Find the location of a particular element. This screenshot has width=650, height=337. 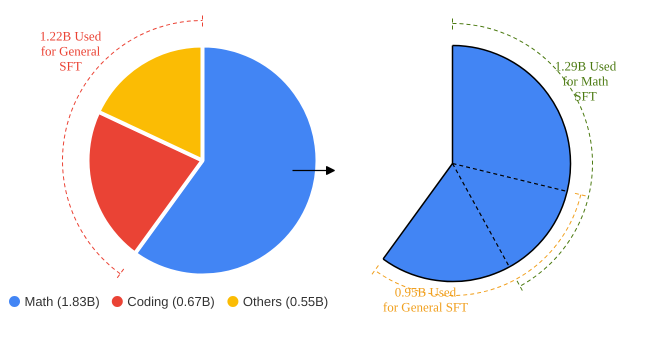

text: 1.29B Used for Math SFT is located at coordinates (585, 81).